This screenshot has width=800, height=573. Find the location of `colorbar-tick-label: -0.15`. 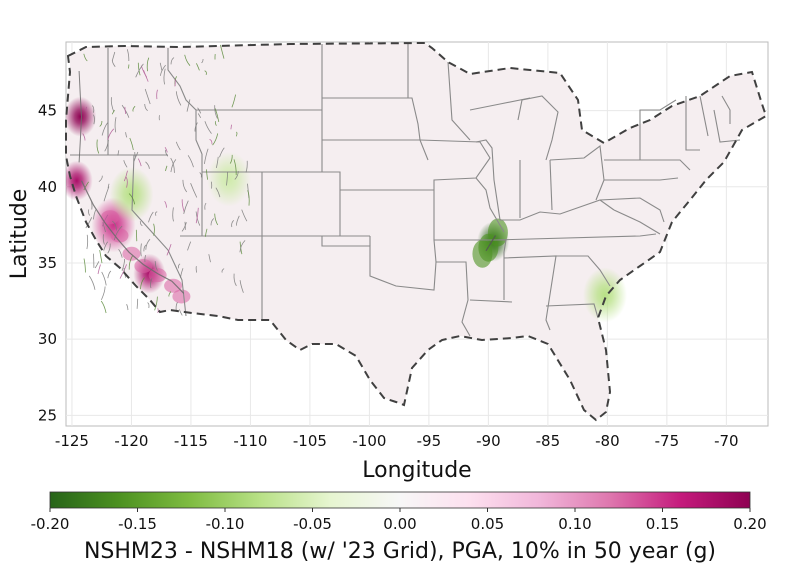

colorbar-tick-label: -0.15 is located at coordinates (137, 524).